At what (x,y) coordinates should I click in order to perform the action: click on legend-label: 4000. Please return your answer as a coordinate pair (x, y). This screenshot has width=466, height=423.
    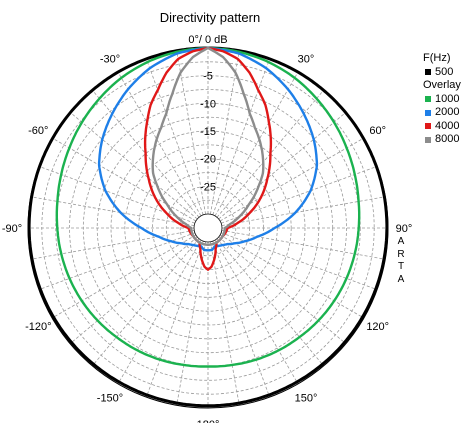
    Looking at the image, I should click on (447, 125).